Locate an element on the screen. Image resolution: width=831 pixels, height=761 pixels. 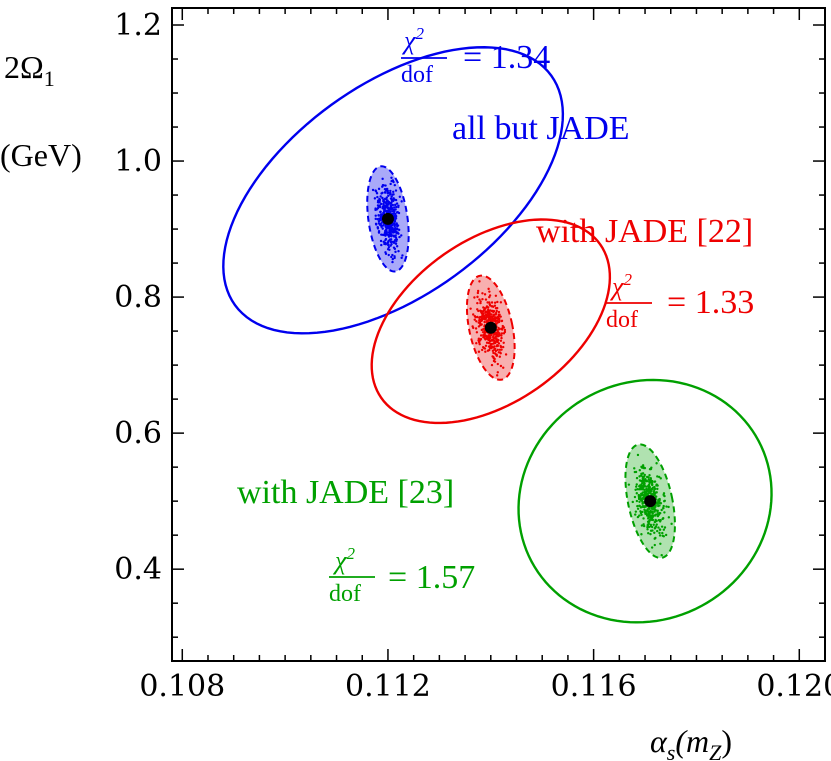
blue-chi2-annotation: χ2 dof = 1.34 is located at coordinates (475, 56).